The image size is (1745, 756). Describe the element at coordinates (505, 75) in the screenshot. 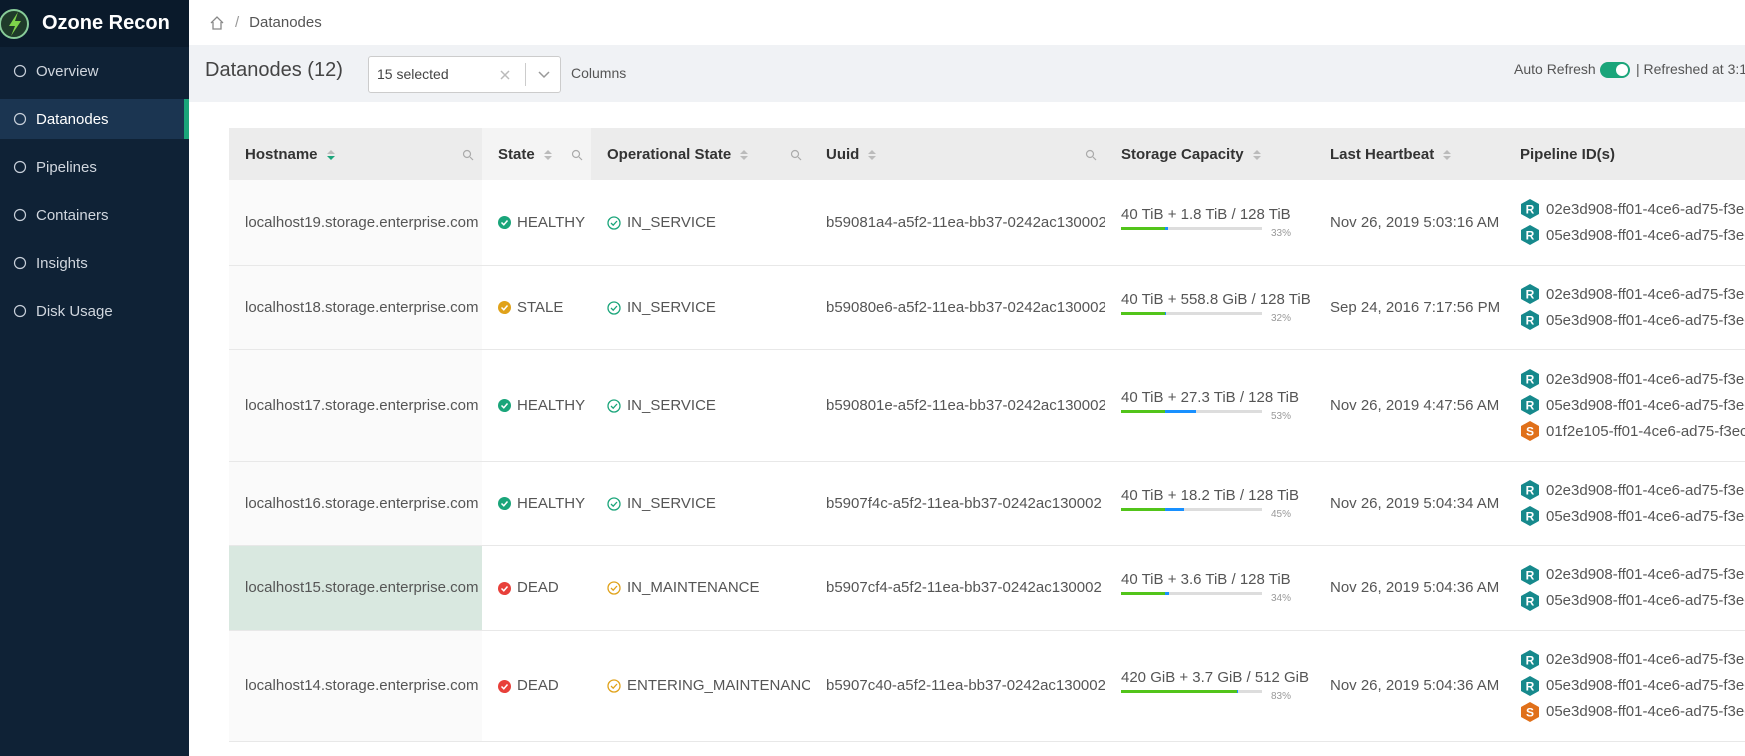

I see `clear-icon` at that location.